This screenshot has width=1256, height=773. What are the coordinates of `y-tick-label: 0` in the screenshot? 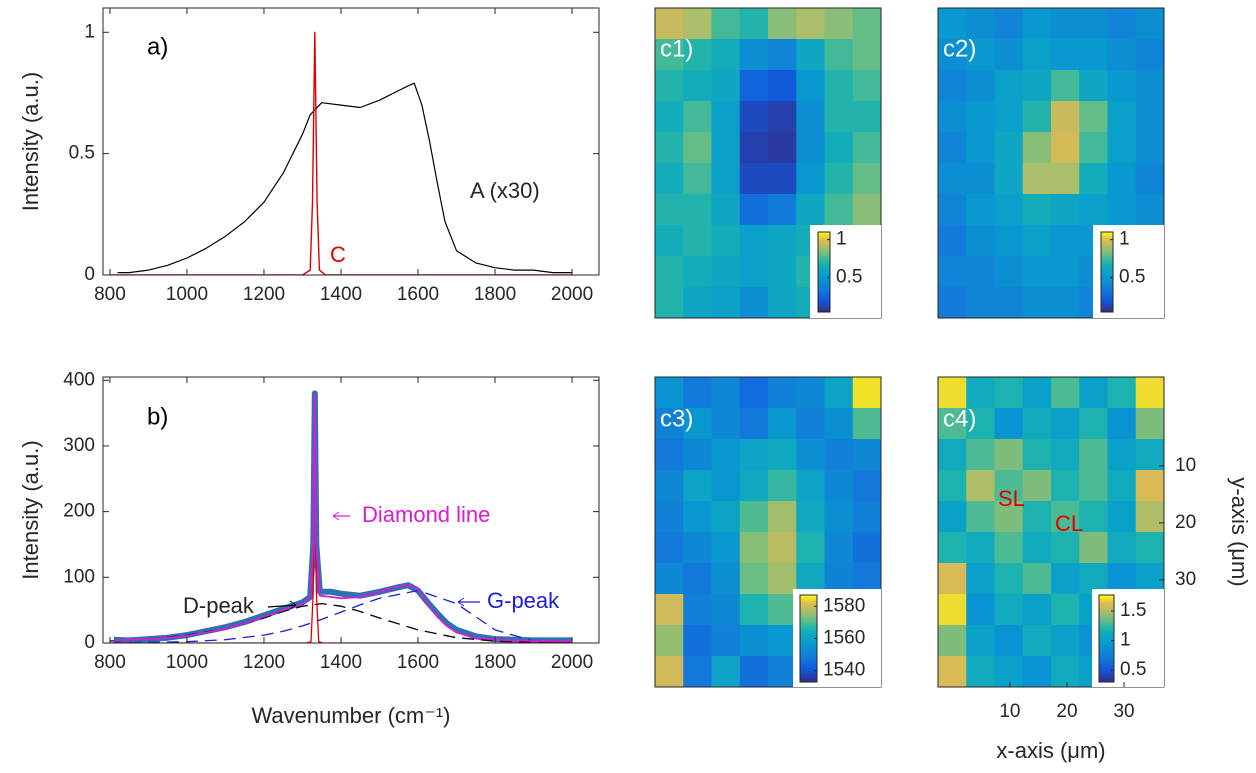 It's located at (89, 274).